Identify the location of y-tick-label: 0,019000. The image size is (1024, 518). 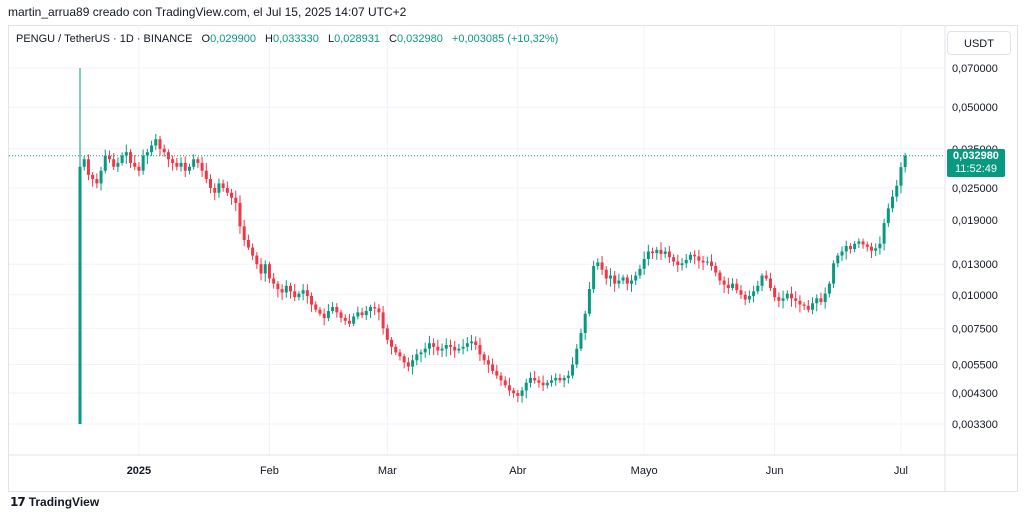
(975, 221).